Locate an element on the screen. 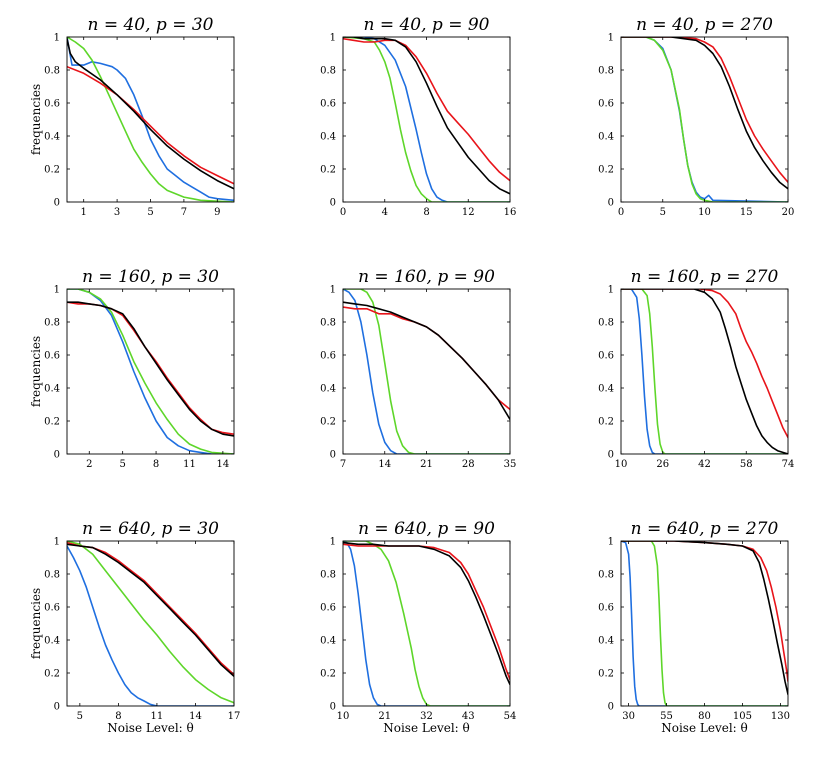 This screenshot has width=830, height=759. subplot-6: n = 160, p = 270 10 26 42 58 74 0 0.2 0.4 0.6 0.8 1 is located at coordinates (696, 368).